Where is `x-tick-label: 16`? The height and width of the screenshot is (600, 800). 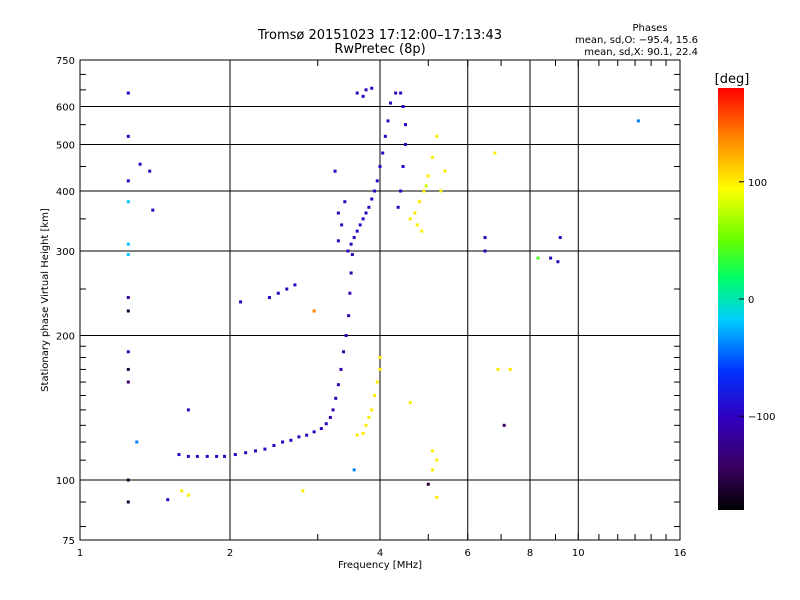
x-tick-label: 16 is located at coordinates (680, 553).